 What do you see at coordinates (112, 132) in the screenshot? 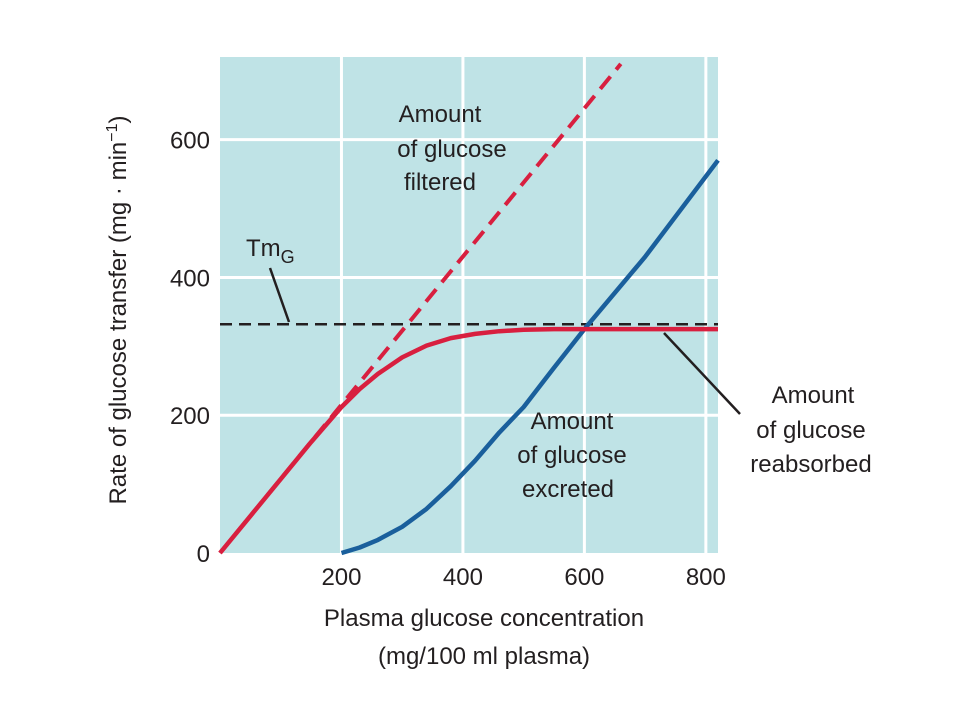
I see `y-axis-title-sup: −1` at bounding box center [112, 132].